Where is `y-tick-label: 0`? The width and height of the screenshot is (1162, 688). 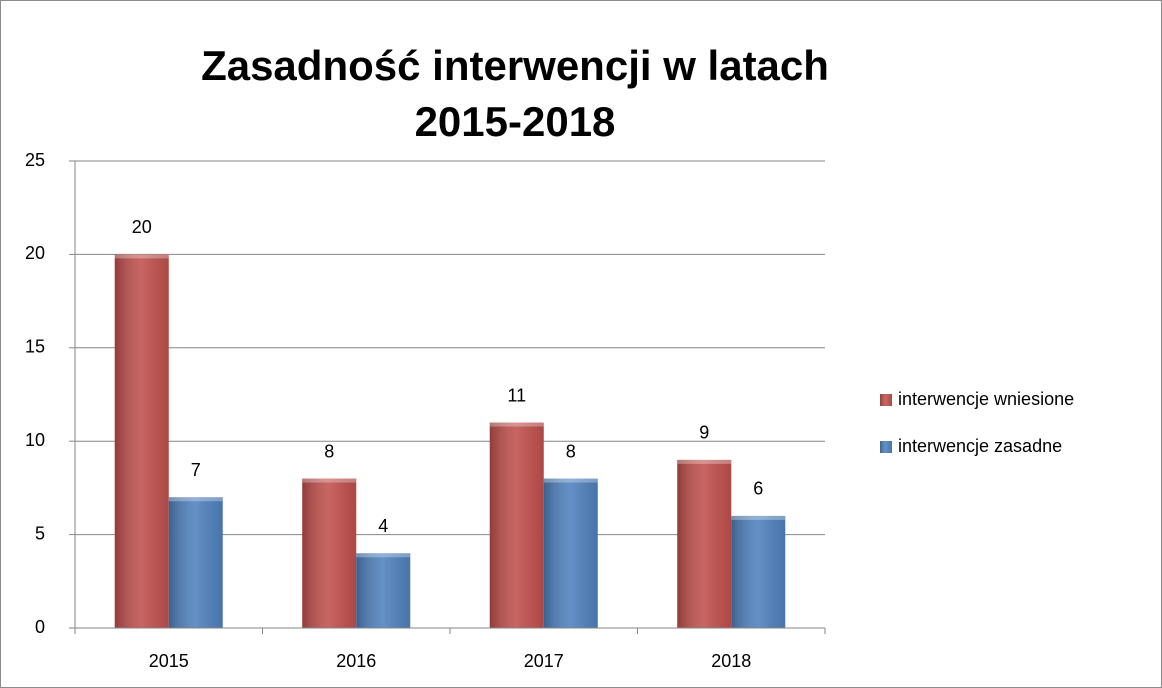 y-tick-label: 0 is located at coordinates (40, 627).